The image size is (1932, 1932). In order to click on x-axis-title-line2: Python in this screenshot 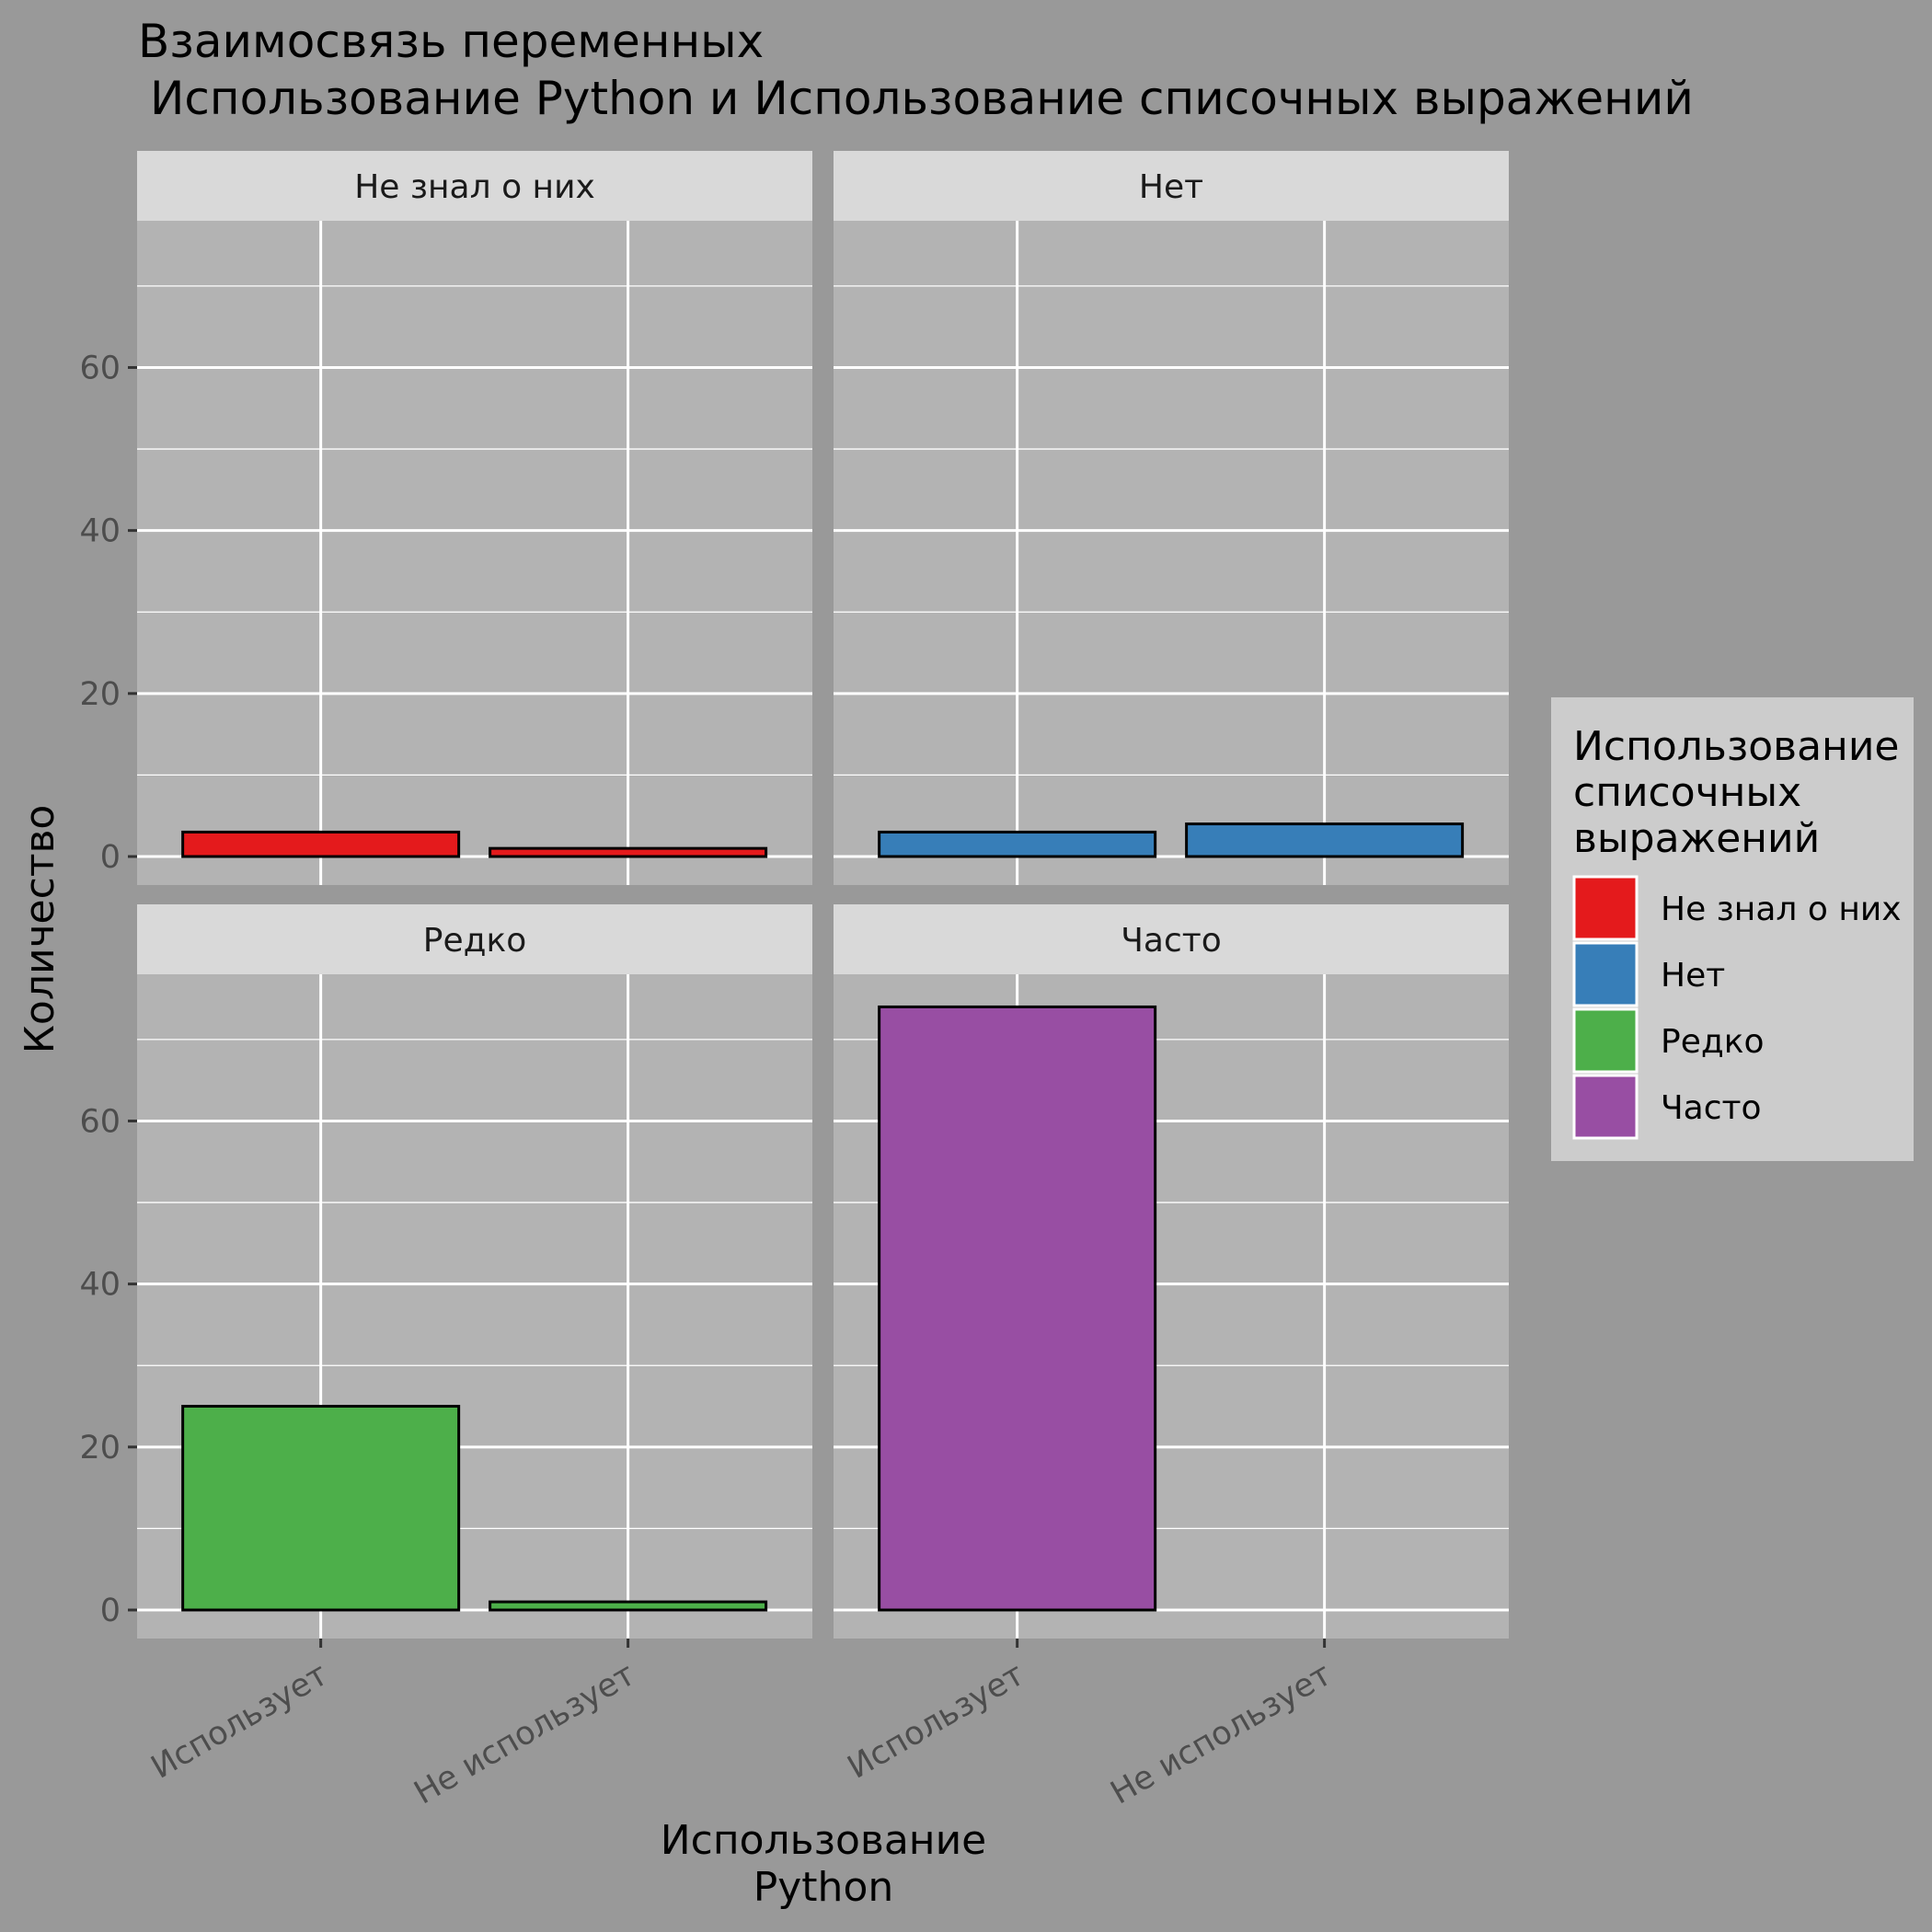, I will do `click(823, 1887)`.